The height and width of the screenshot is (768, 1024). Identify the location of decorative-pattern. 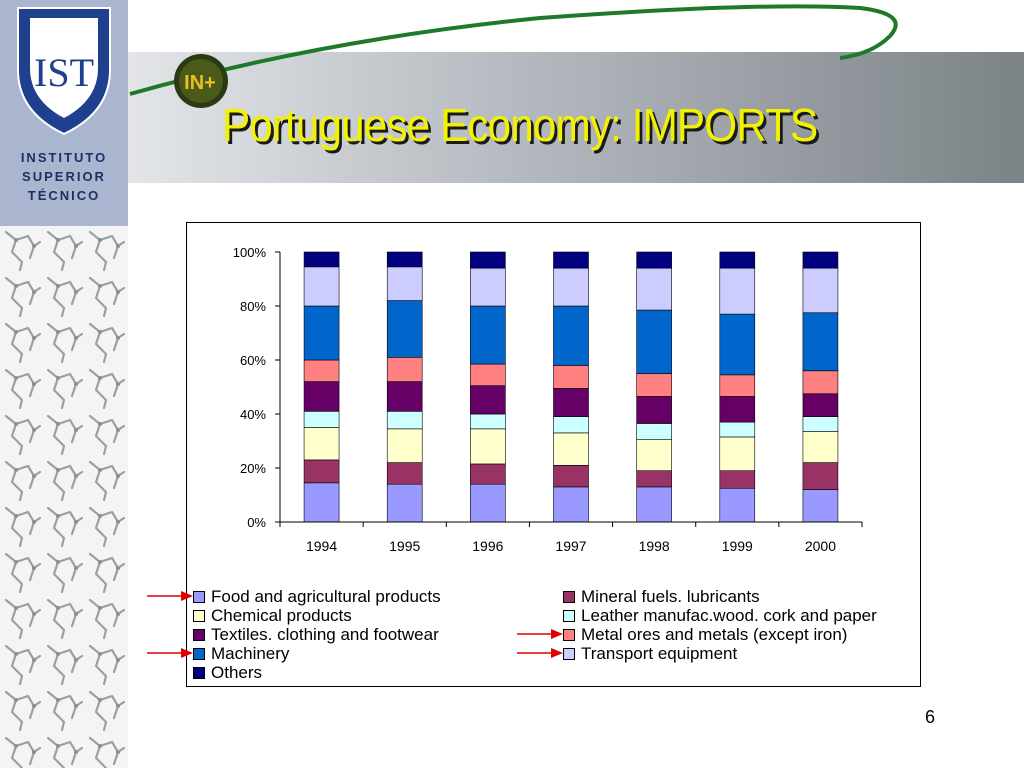
(64, 497).